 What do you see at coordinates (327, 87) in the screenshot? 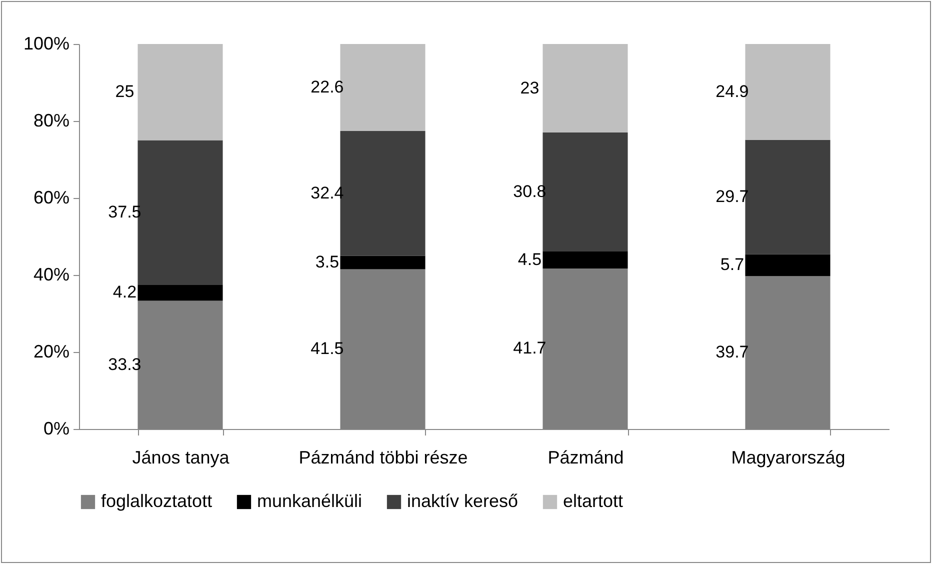
I see `data-label: 22.6` at bounding box center [327, 87].